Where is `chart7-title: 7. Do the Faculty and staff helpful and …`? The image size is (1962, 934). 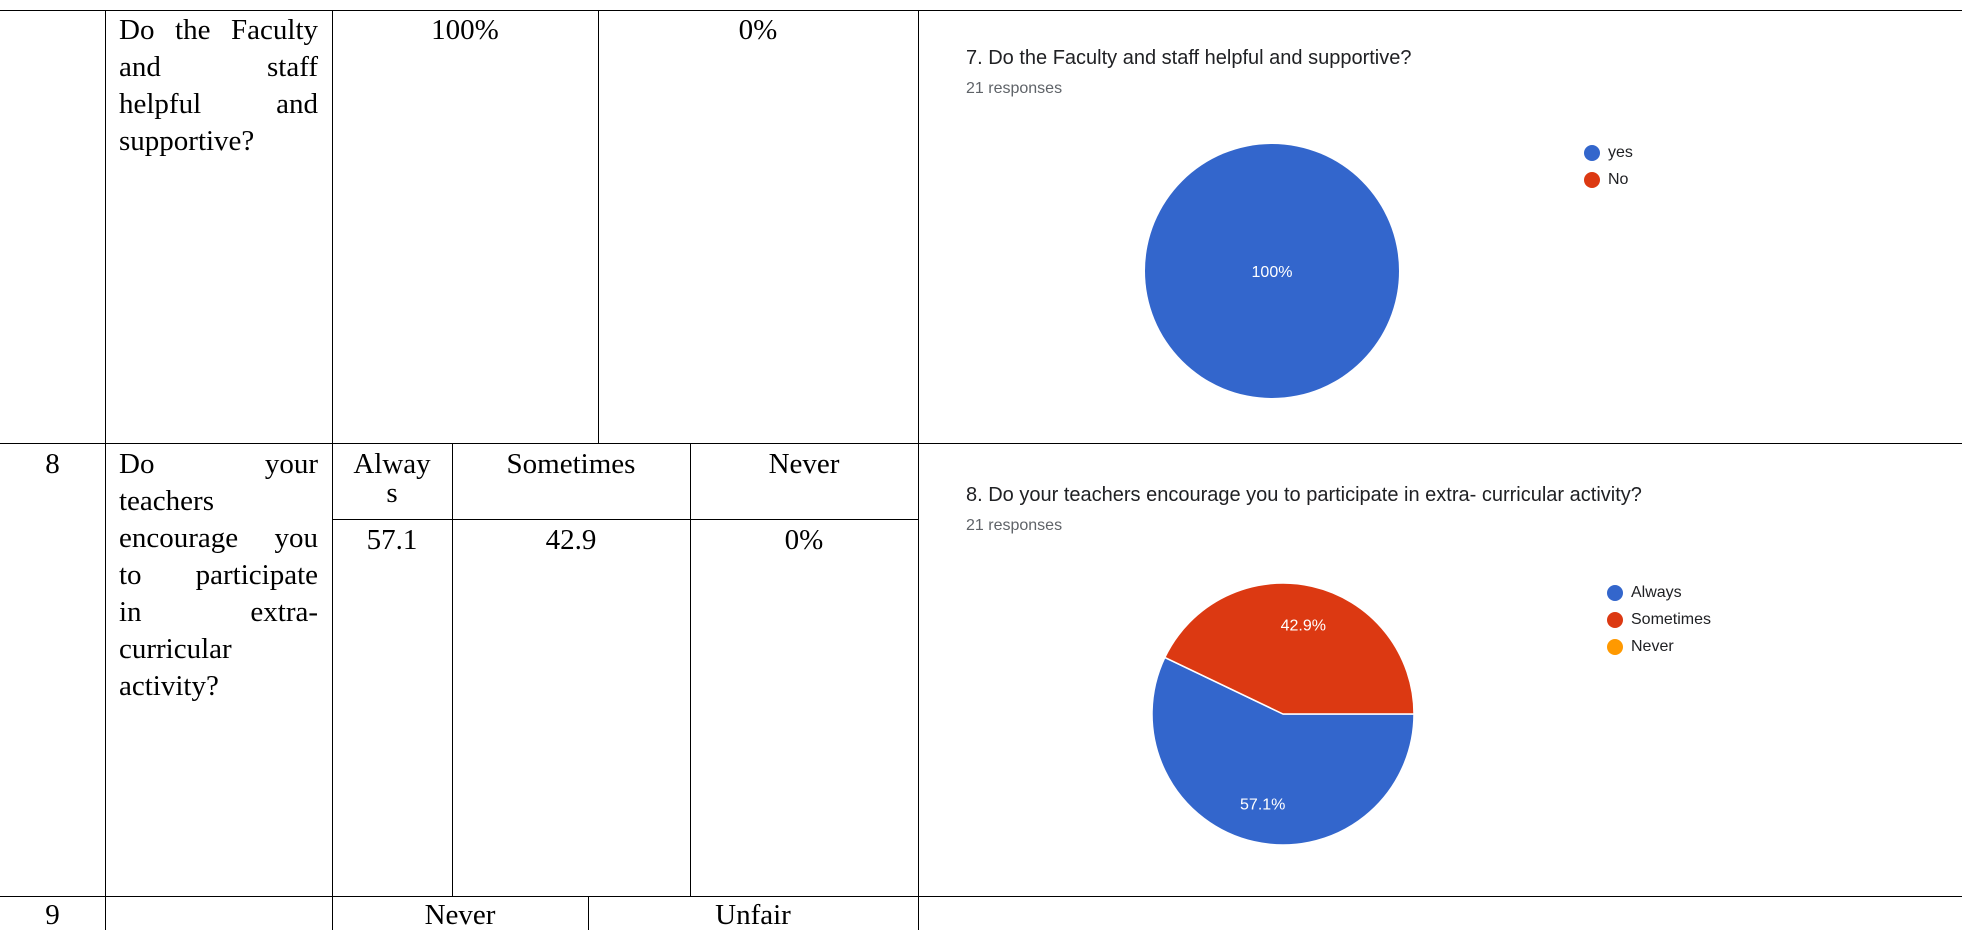
chart7-title: 7. Do the Faculty and staff helpful and … is located at coordinates (1189, 58).